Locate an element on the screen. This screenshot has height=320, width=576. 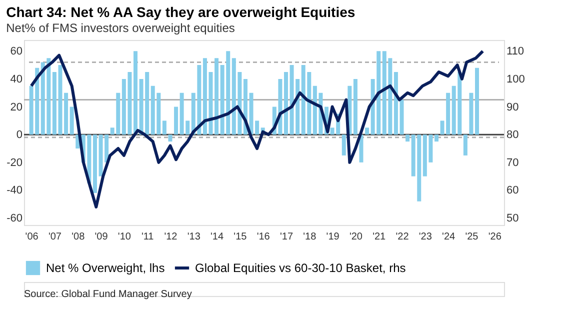
legend-label: Net % Overweight, lhs is located at coordinates (105, 268).